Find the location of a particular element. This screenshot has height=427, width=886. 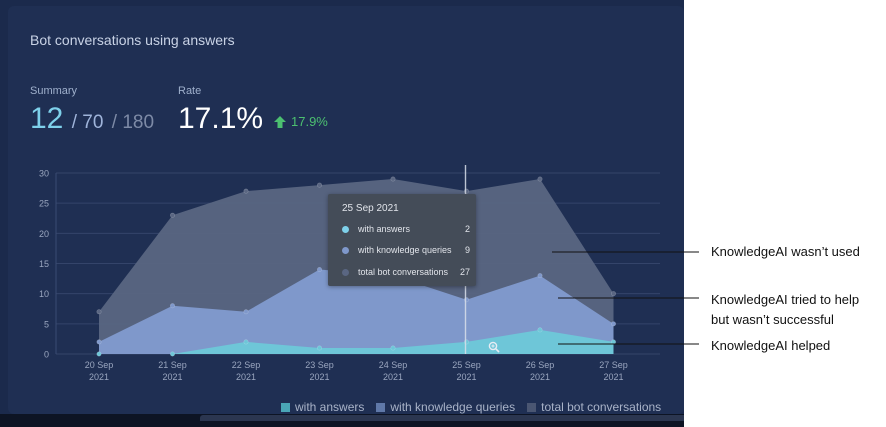

x-tick-label: 23 Sep is located at coordinates (319, 365).